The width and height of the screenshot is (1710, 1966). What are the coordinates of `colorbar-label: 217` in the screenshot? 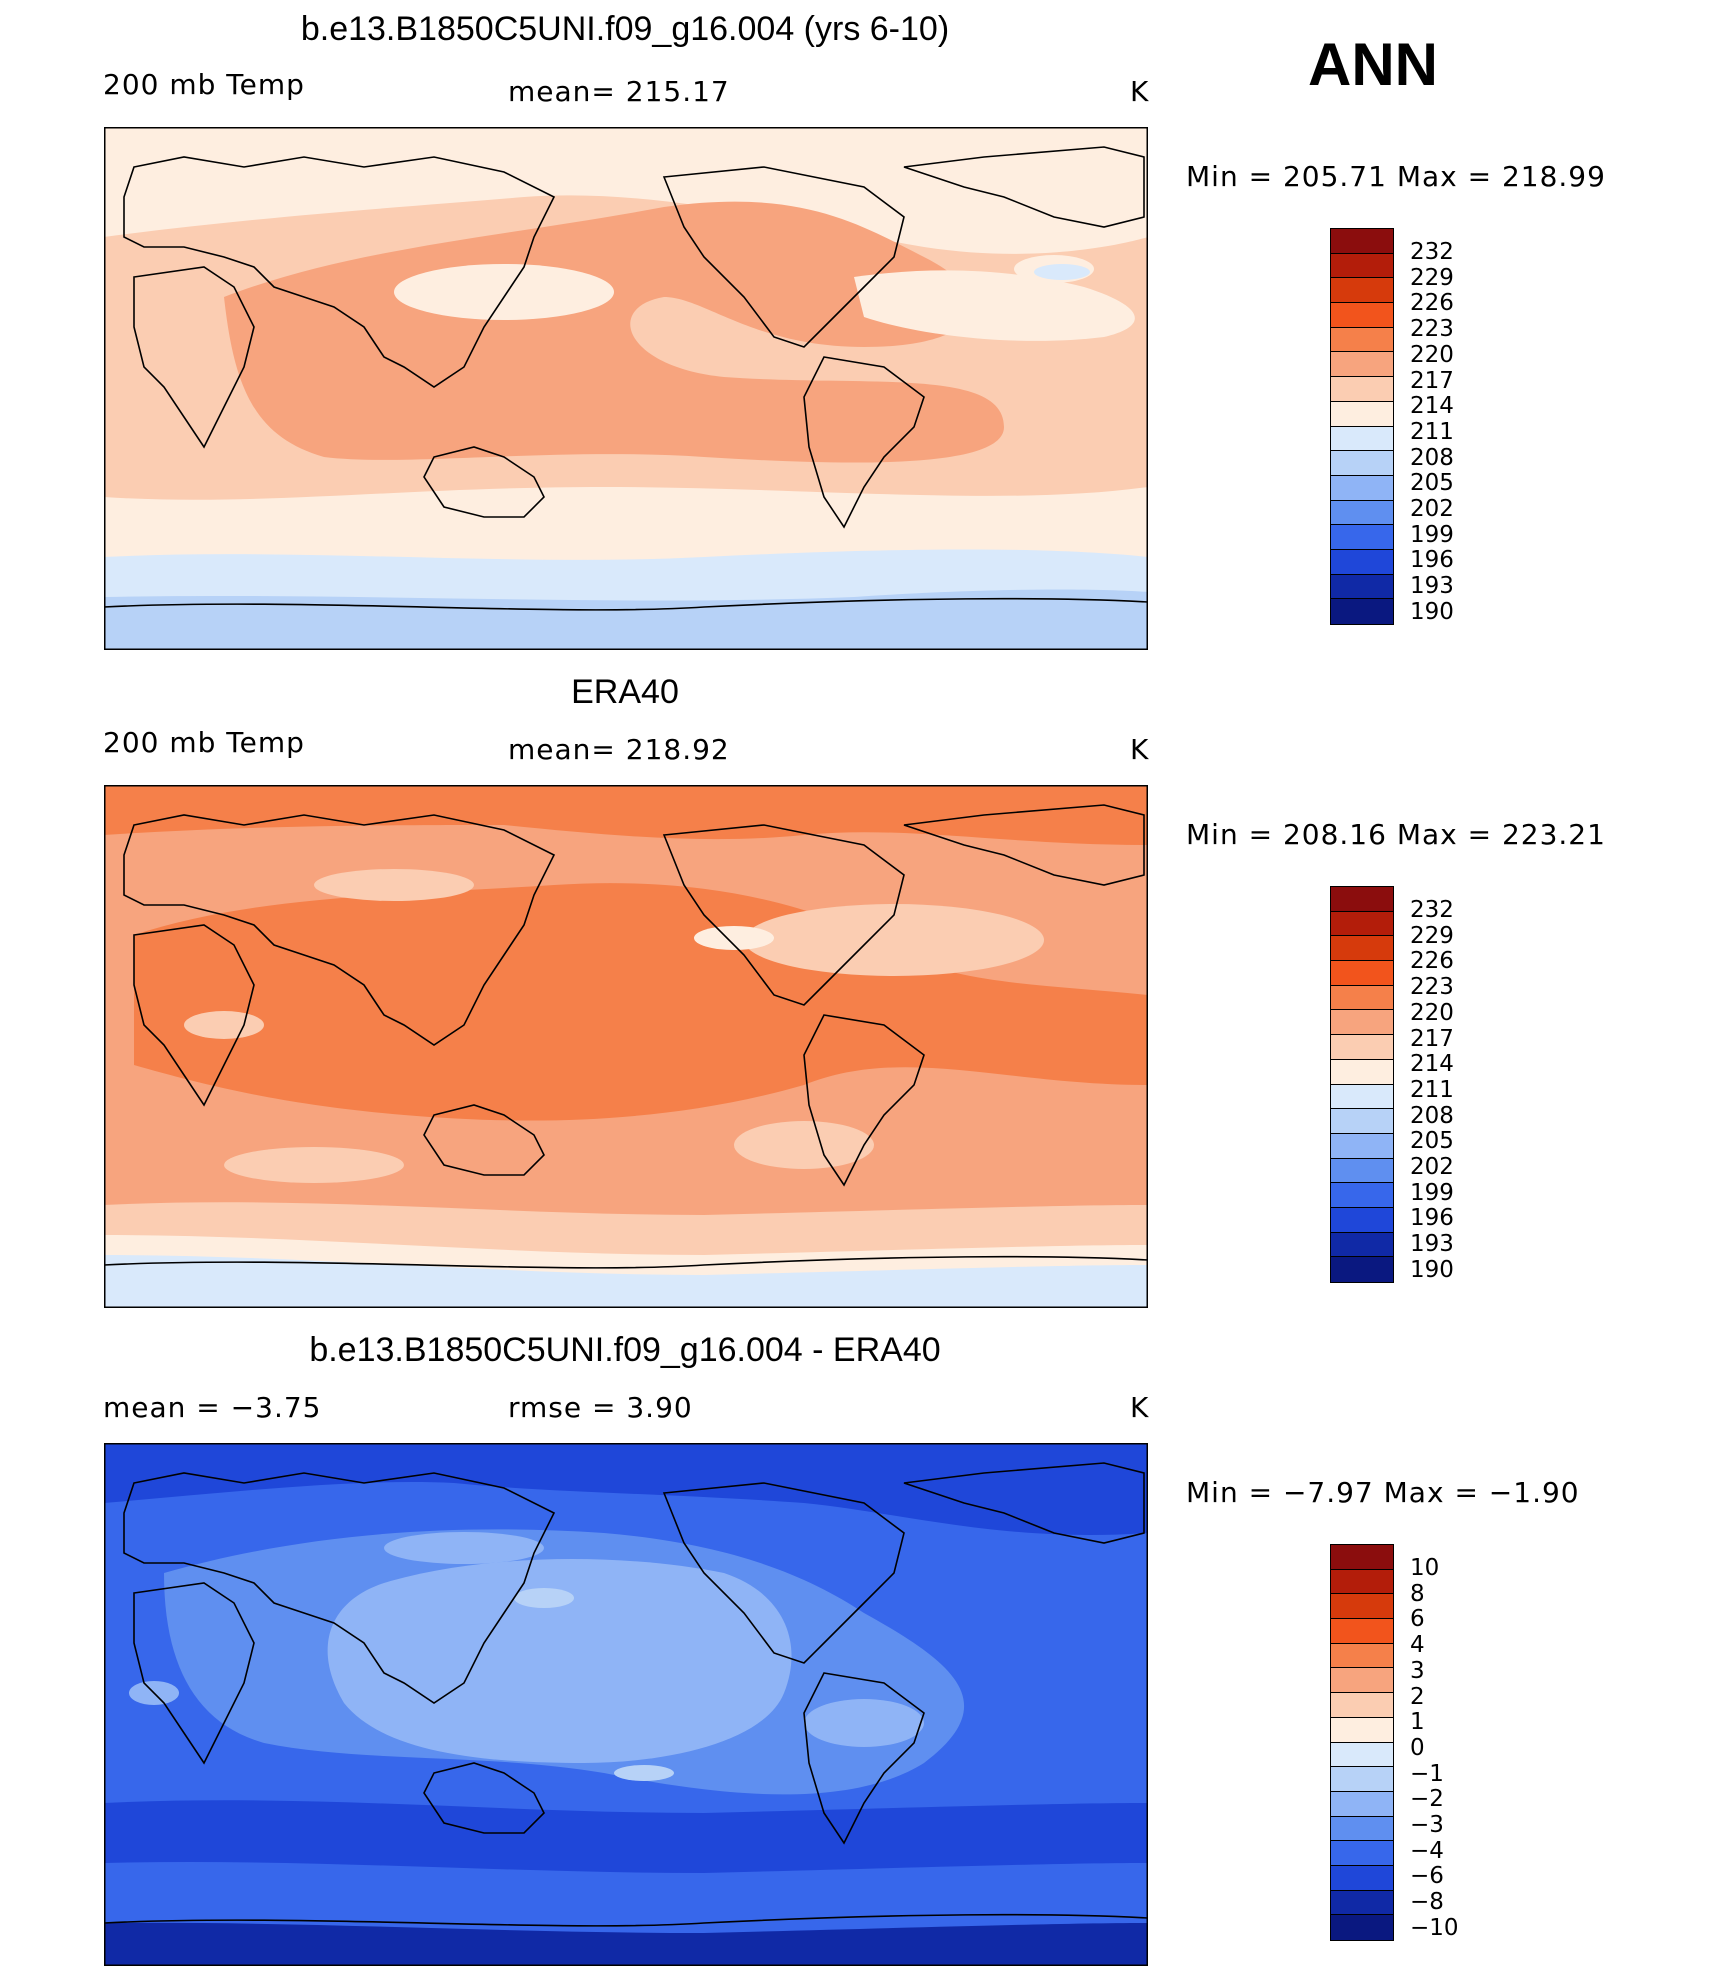 It's located at (1432, 380).